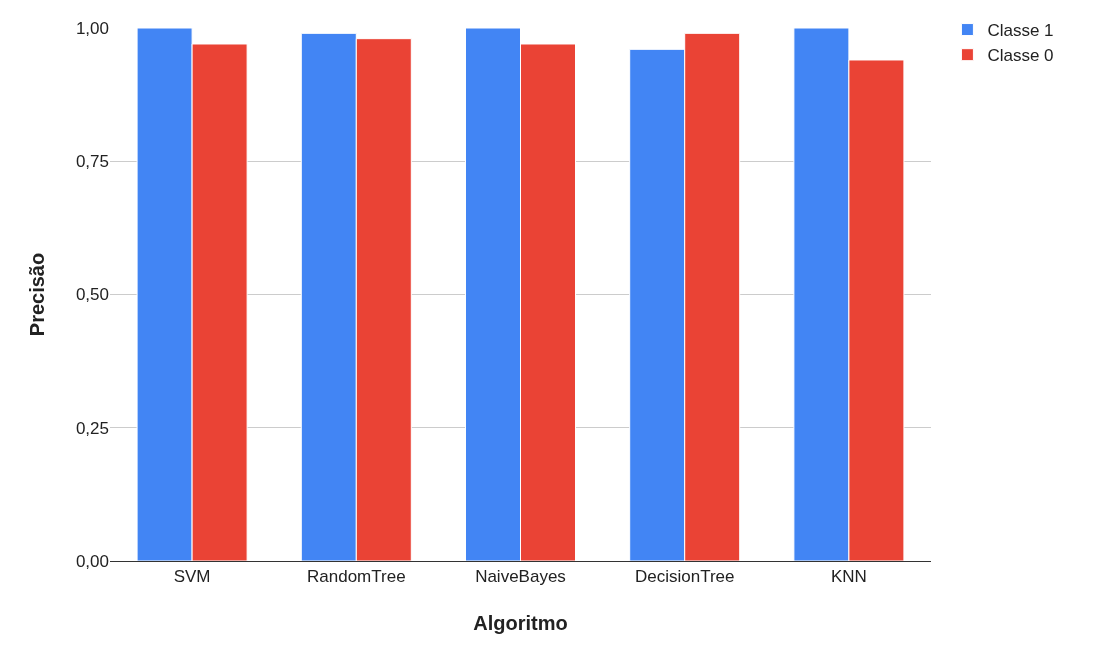 The width and height of the screenshot is (1116, 666). What do you see at coordinates (37, 294) in the screenshot?
I see `y-axis-title: Precisão` at bounding box center [37, 294].